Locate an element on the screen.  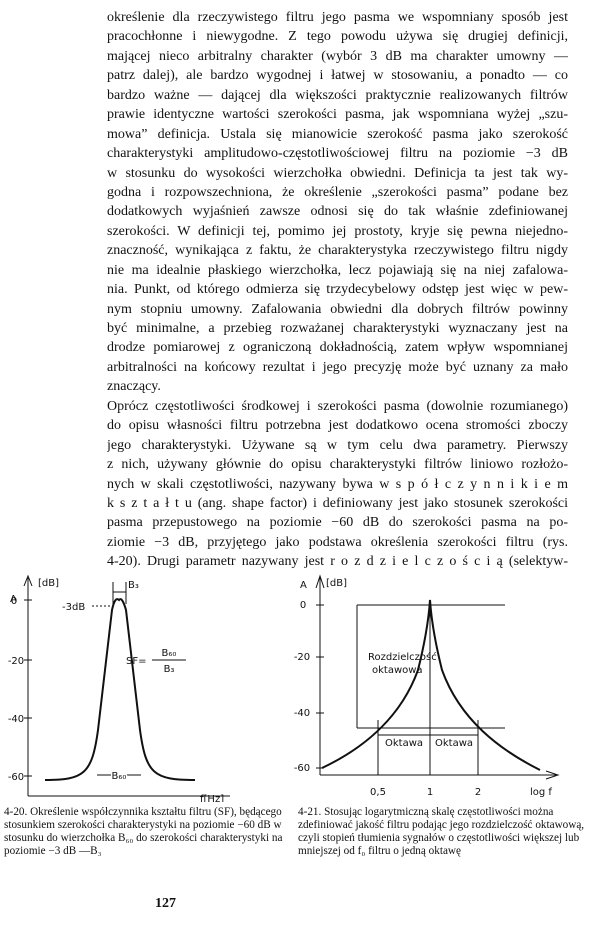
x-tick-label: 1 is located at coordinates (430, 792).